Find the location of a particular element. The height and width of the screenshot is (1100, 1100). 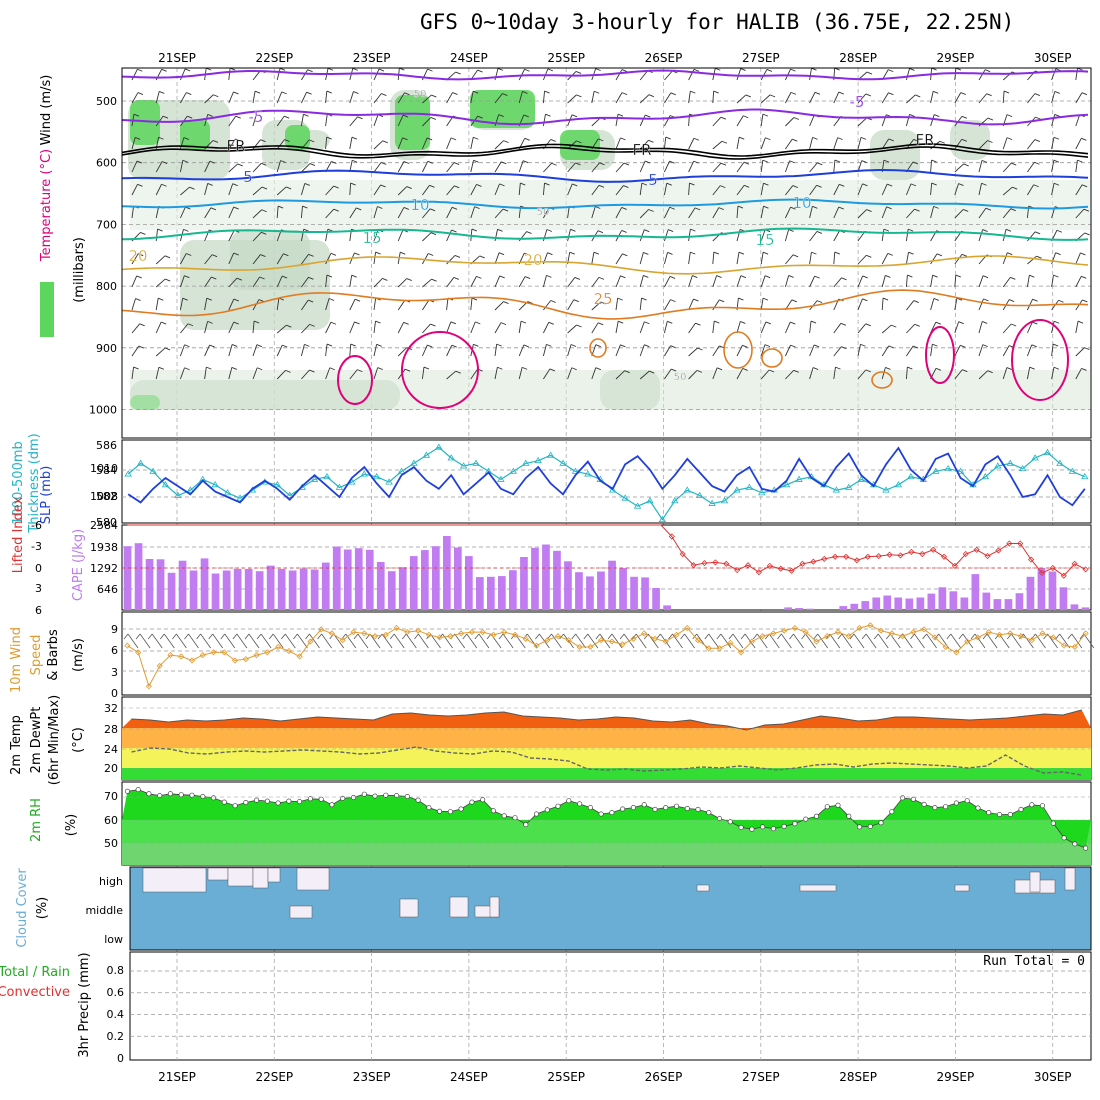

ylabel-total-rain: Total / Rain is located at coordinates (35, 972).